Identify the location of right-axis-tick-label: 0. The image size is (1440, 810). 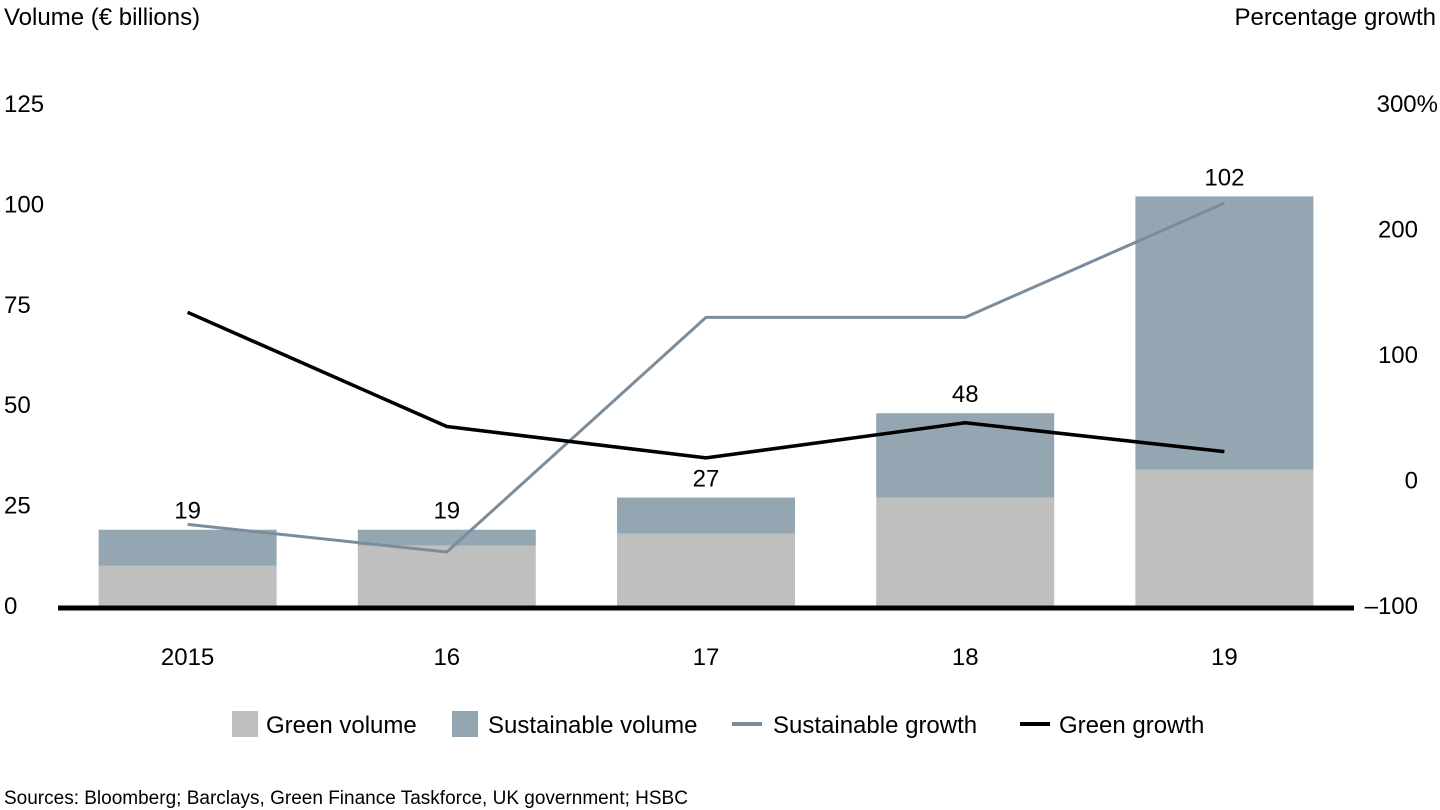
(1411, 481).